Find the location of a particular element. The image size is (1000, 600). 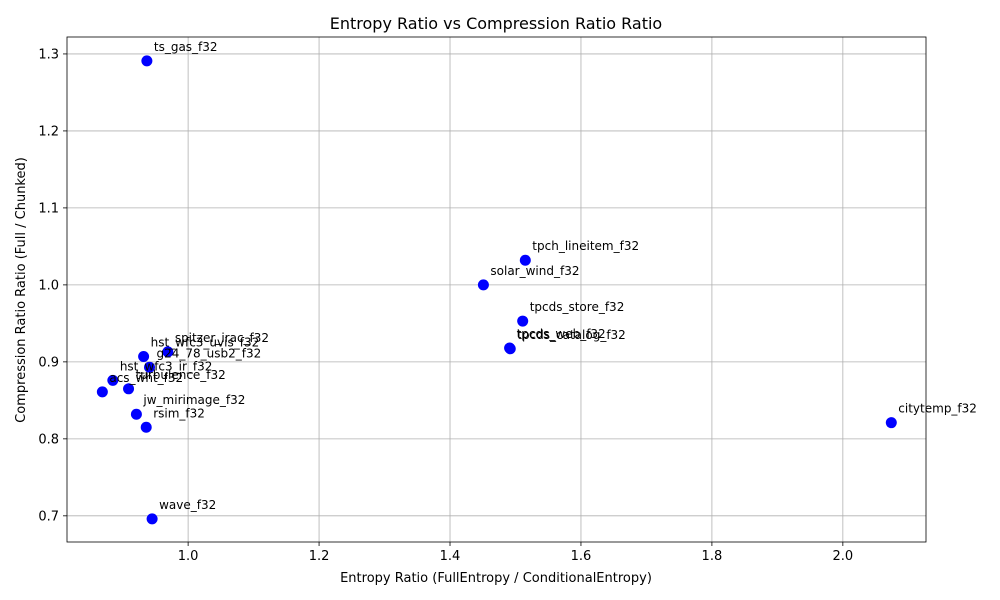

point-label: hst_wfc3_uvis_f32 is located at coordinates (205, 342).